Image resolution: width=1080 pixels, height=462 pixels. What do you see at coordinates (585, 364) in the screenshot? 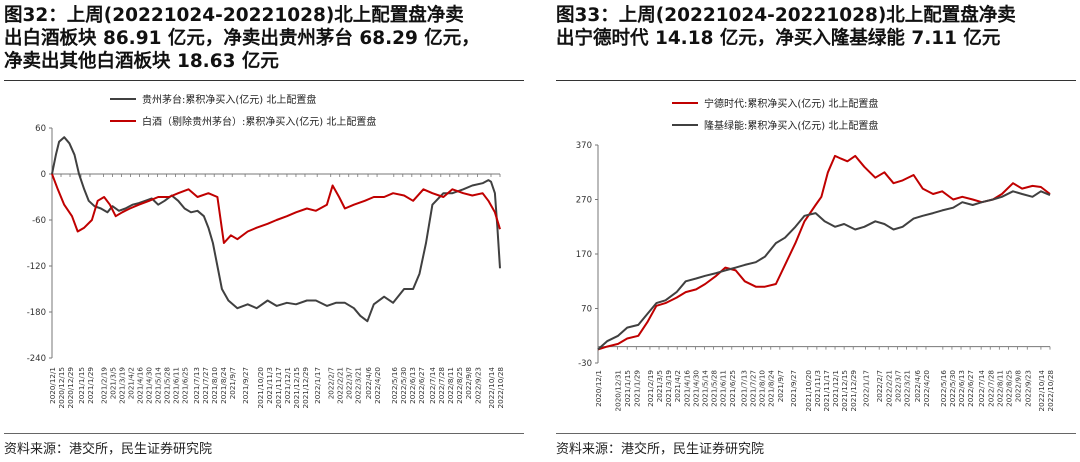
I see `y-tick-label: -30` at bounding box center [585, 364].